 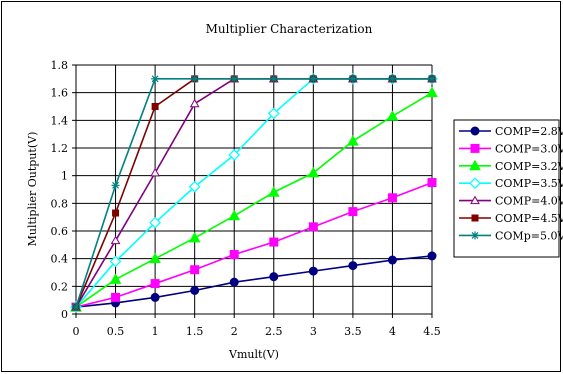 What do you see at coordinates (529, 183) in the screenshot?
I see `legend-label: COMP=3.5V` at bounding box center [529, 183].